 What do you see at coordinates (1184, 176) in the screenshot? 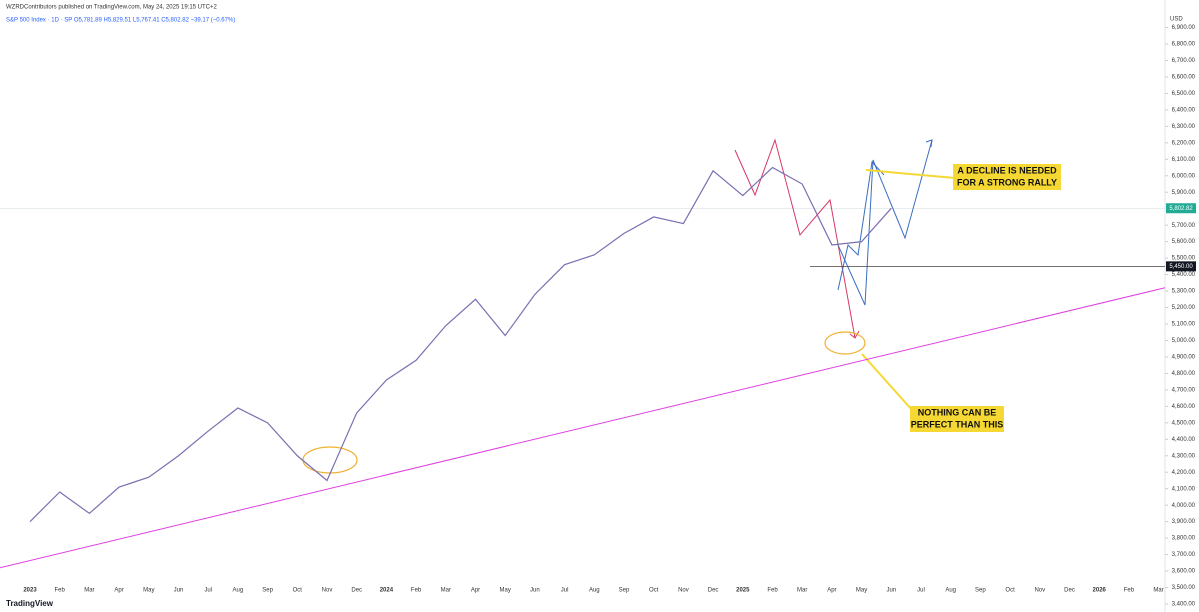
I see `y-tick-label: 6,000.00` at bounding box center [1184, 176].